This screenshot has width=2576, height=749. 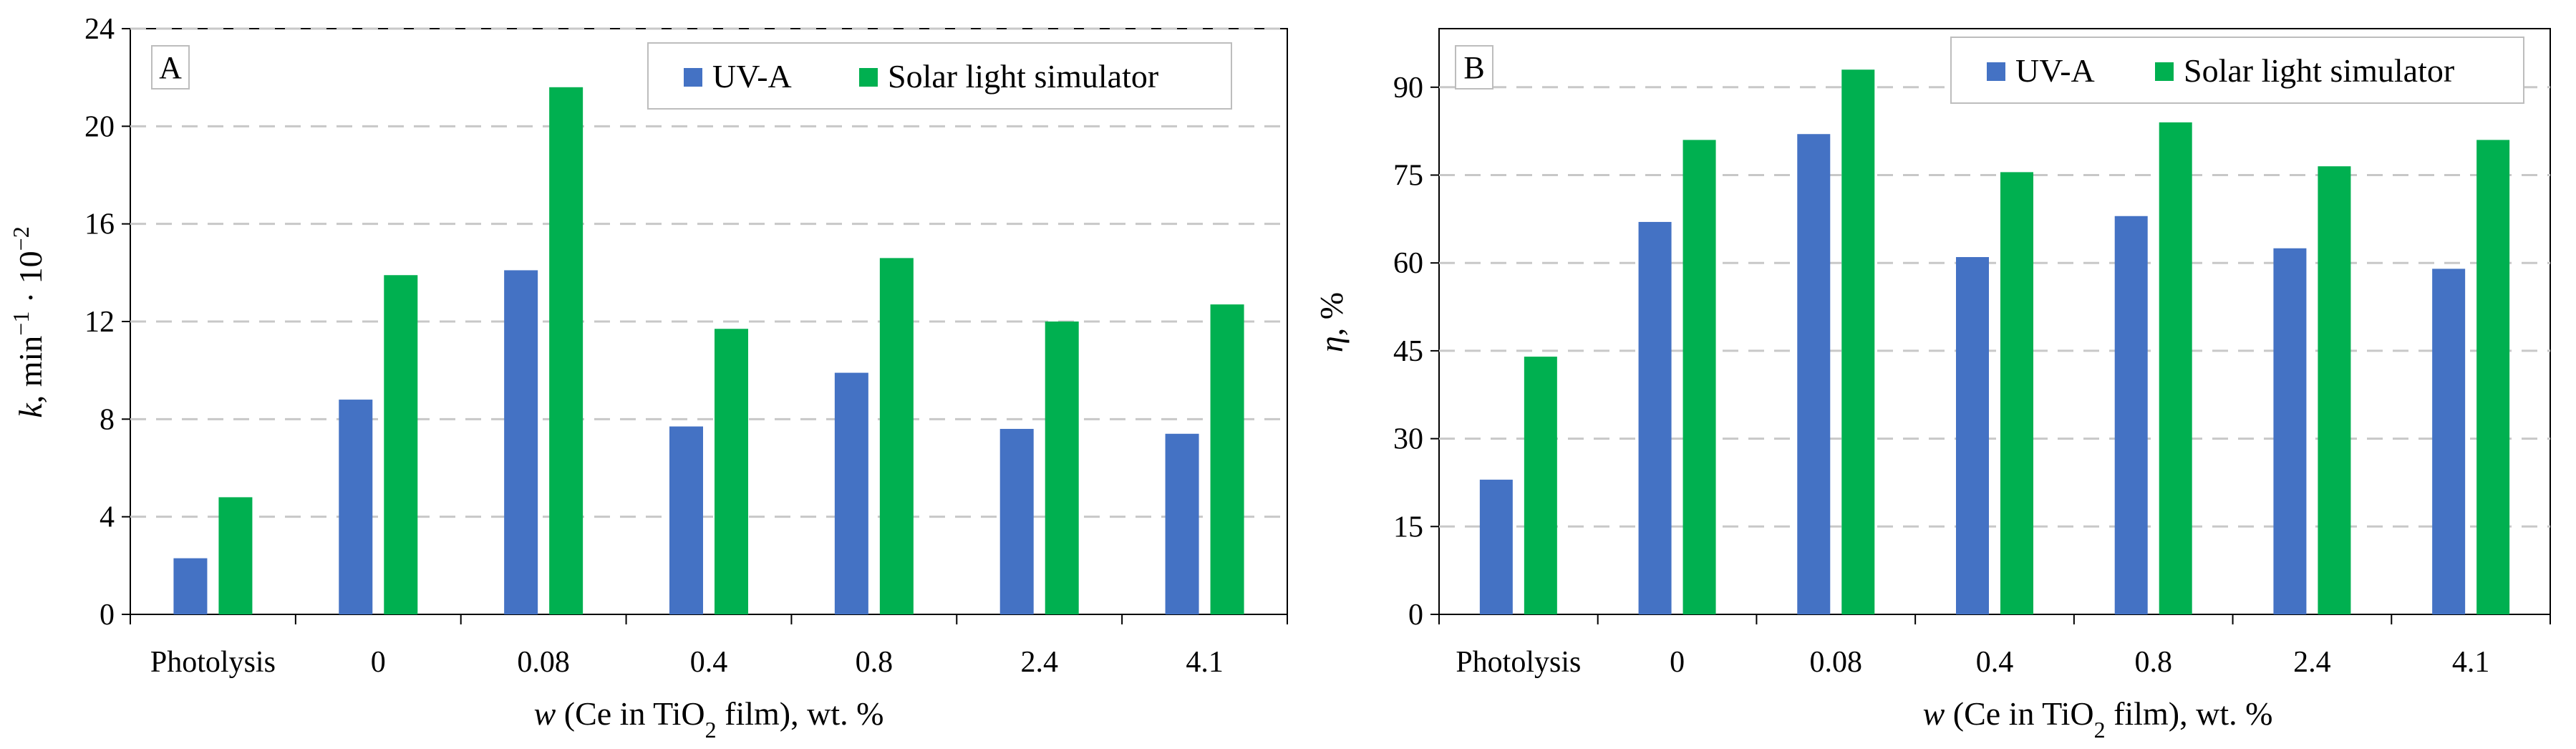 I want to click on y-axis-sup: −1, so click(x=21, y=323).